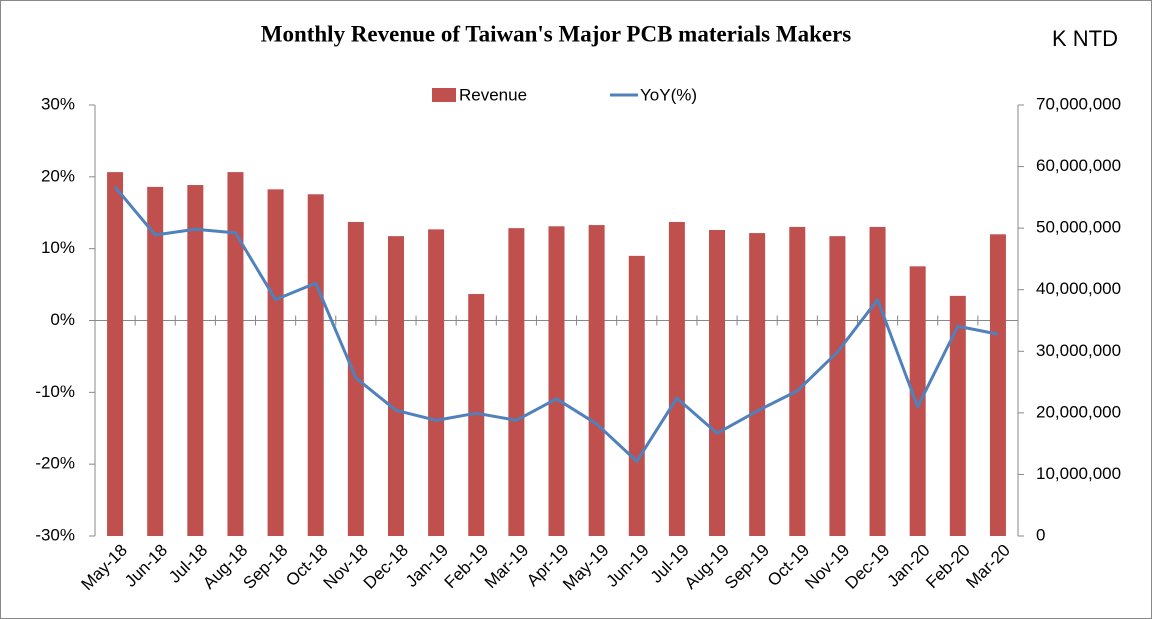 This screenshot has height=619, width=1152. I want to click on y-tick-label: 20%, so click(58, 175).